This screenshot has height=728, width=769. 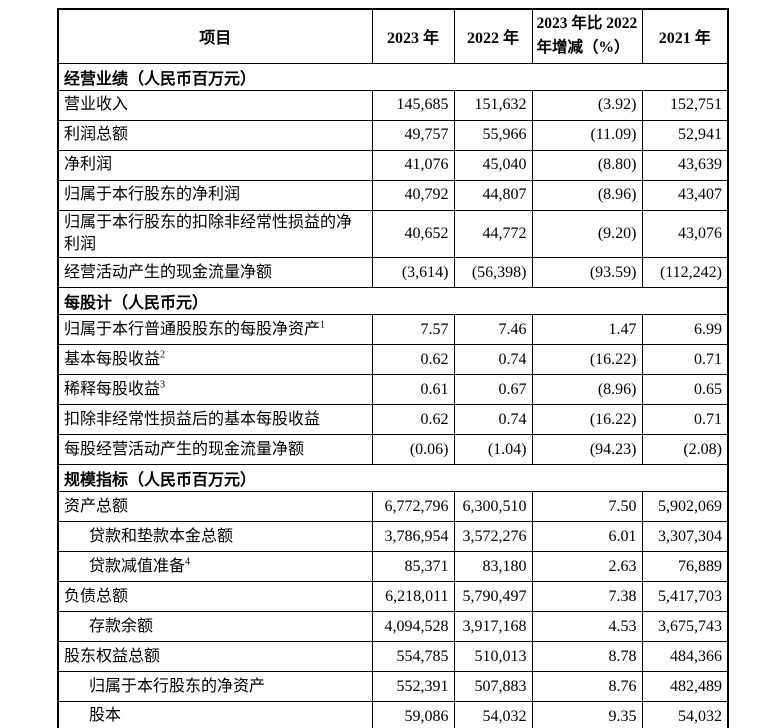 I want to click on value-cell-2021: 52,941, so click(x=685, y=135).